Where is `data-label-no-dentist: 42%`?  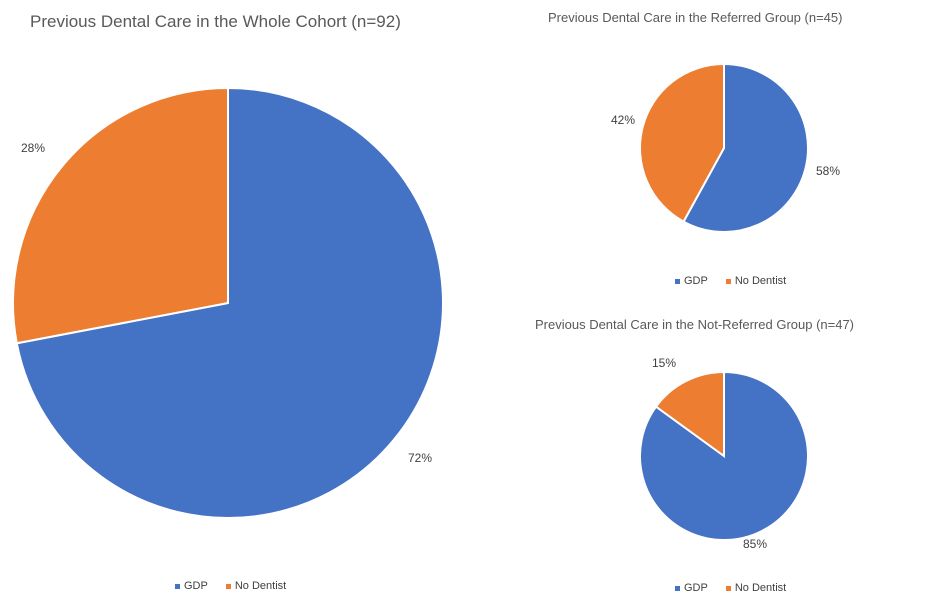 data-label-no-dentist: 42% is located at coordinates (623, 120).